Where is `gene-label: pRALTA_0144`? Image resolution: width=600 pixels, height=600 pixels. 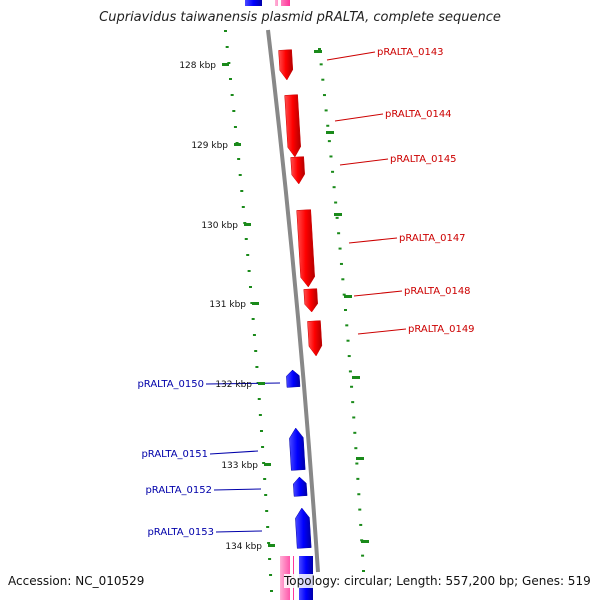 gene-label: pRALTA_0144 is located at coordinates (418, 114).